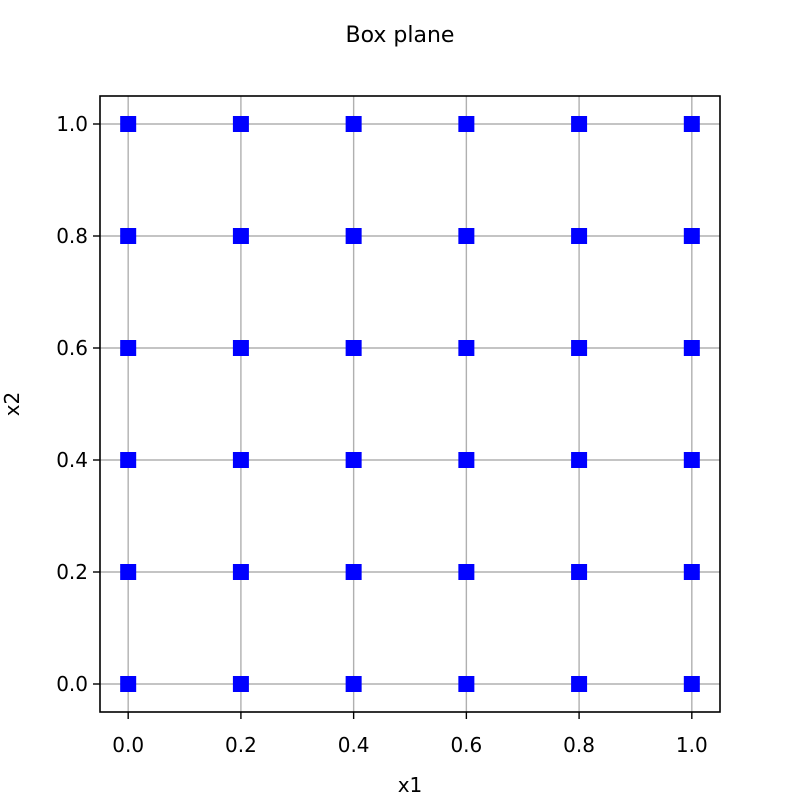  Describe the element at coordinates (354, 745) in the screenshot. I see `x-tick-label: 0.4` at that location.